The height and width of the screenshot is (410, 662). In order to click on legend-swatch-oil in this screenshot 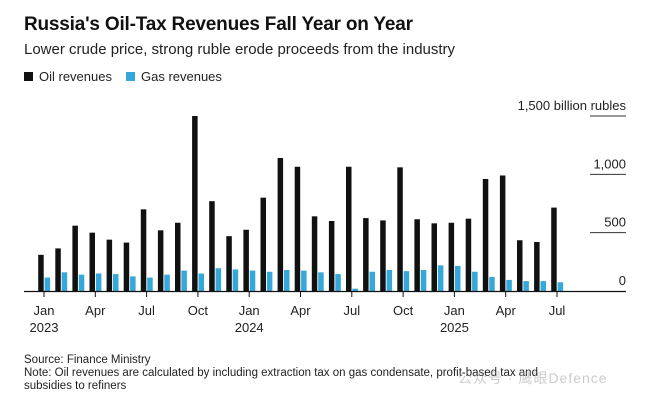, I will do `click(28, 76)`.